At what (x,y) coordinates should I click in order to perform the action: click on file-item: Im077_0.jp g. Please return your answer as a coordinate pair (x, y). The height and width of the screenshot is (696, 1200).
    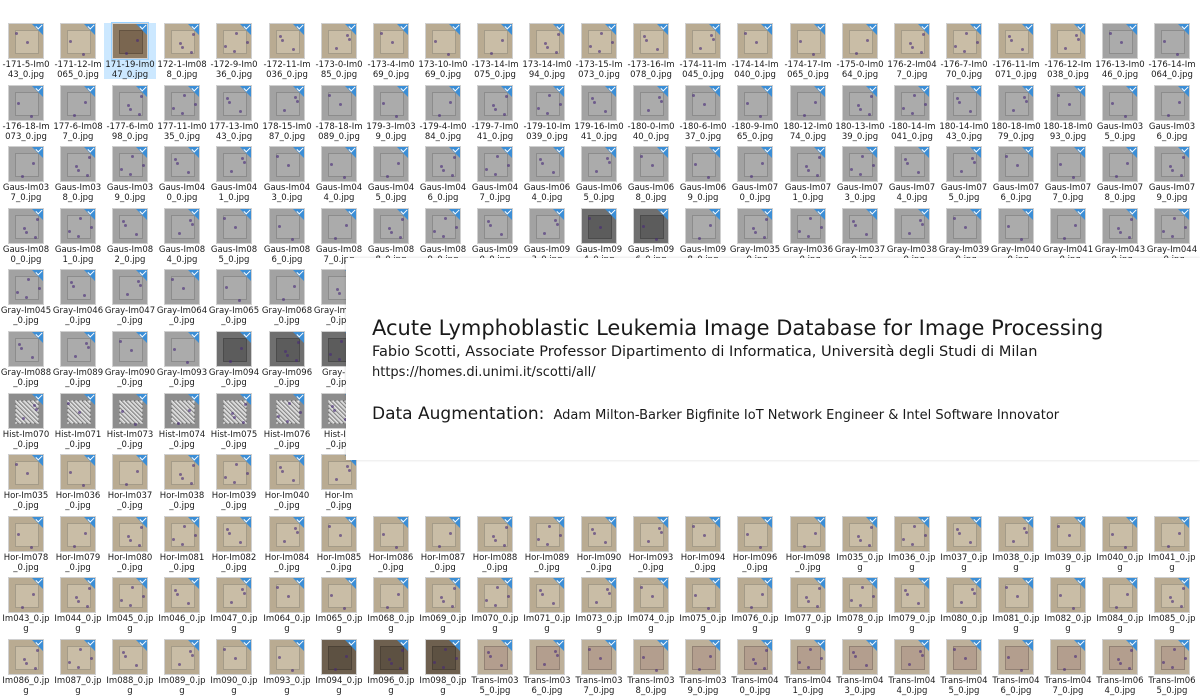
    Looking at the image, I should click on (808, 605).